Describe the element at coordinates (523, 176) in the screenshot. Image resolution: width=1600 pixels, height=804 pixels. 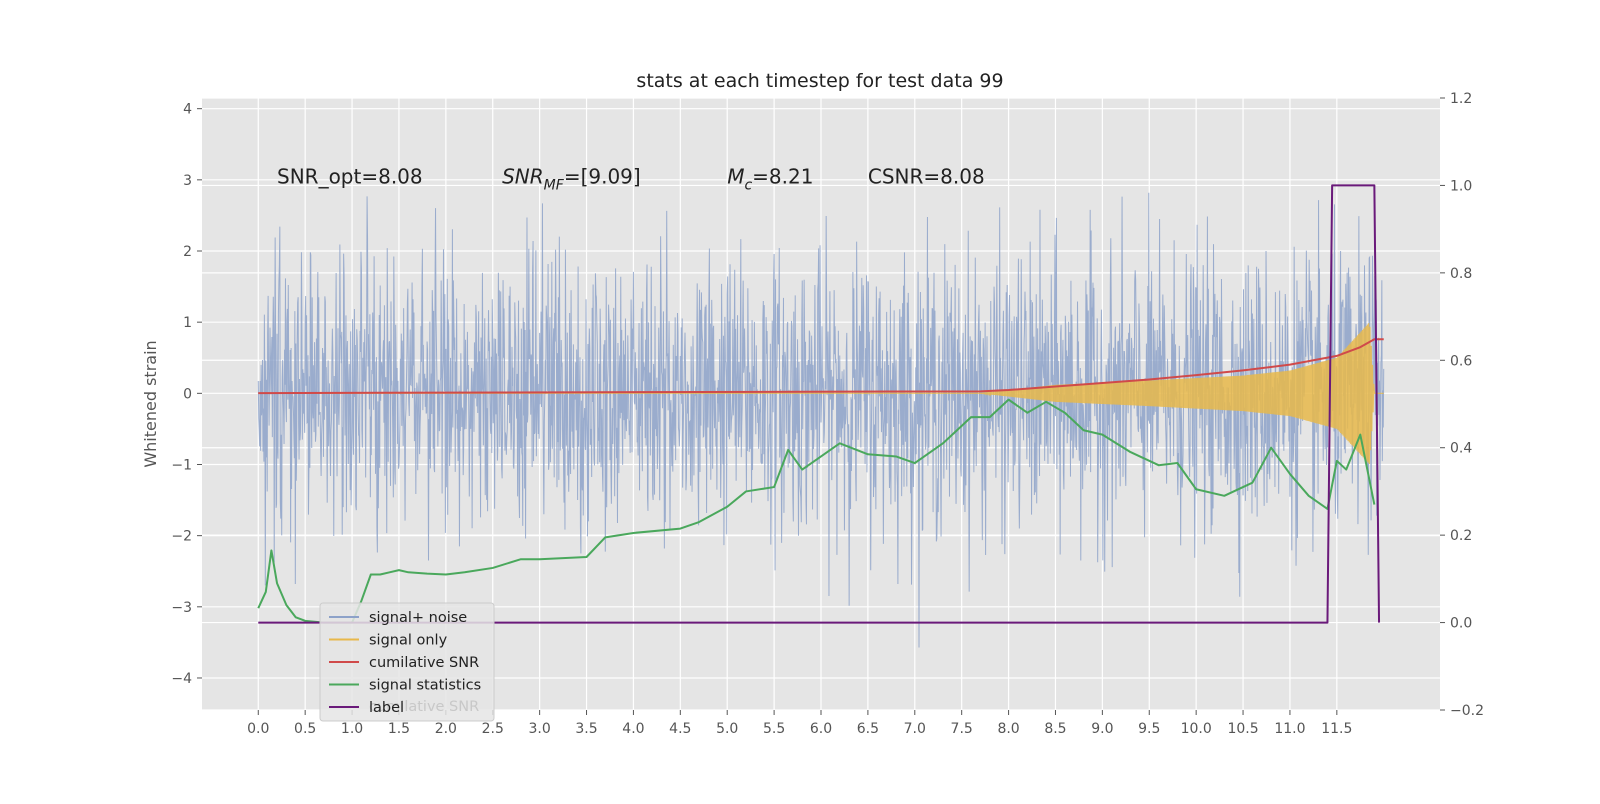
I see `annotation-main: SNR` at that location.